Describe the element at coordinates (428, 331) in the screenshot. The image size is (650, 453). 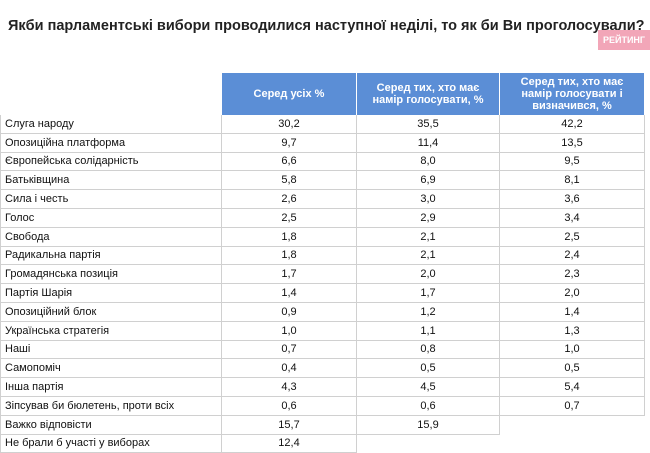
I see `cell-value: 1,1` at that location.